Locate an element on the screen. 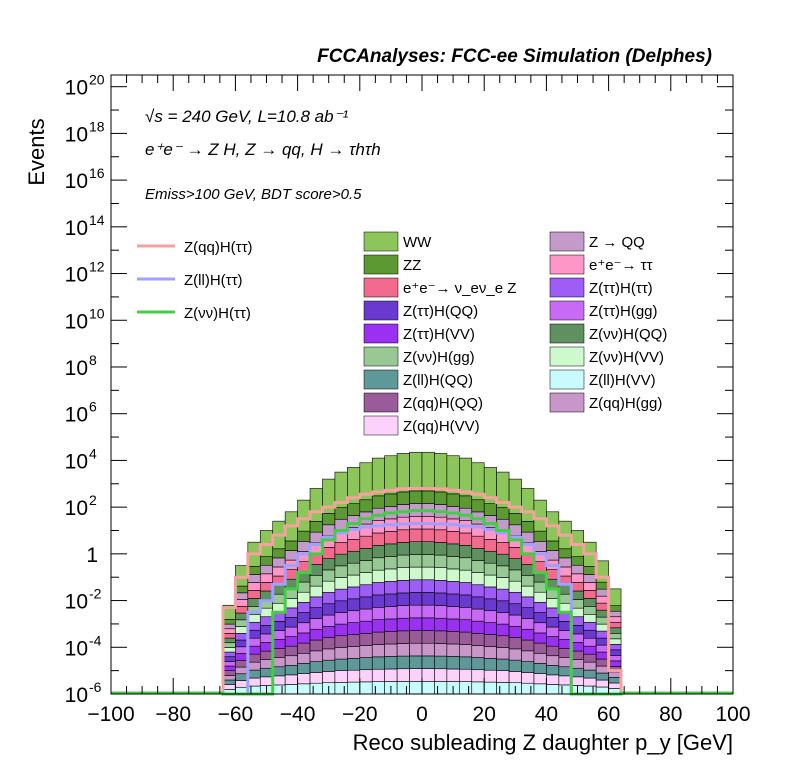  legend-label: Z(νν)H(ττ) is located at coordinates (217, 313).